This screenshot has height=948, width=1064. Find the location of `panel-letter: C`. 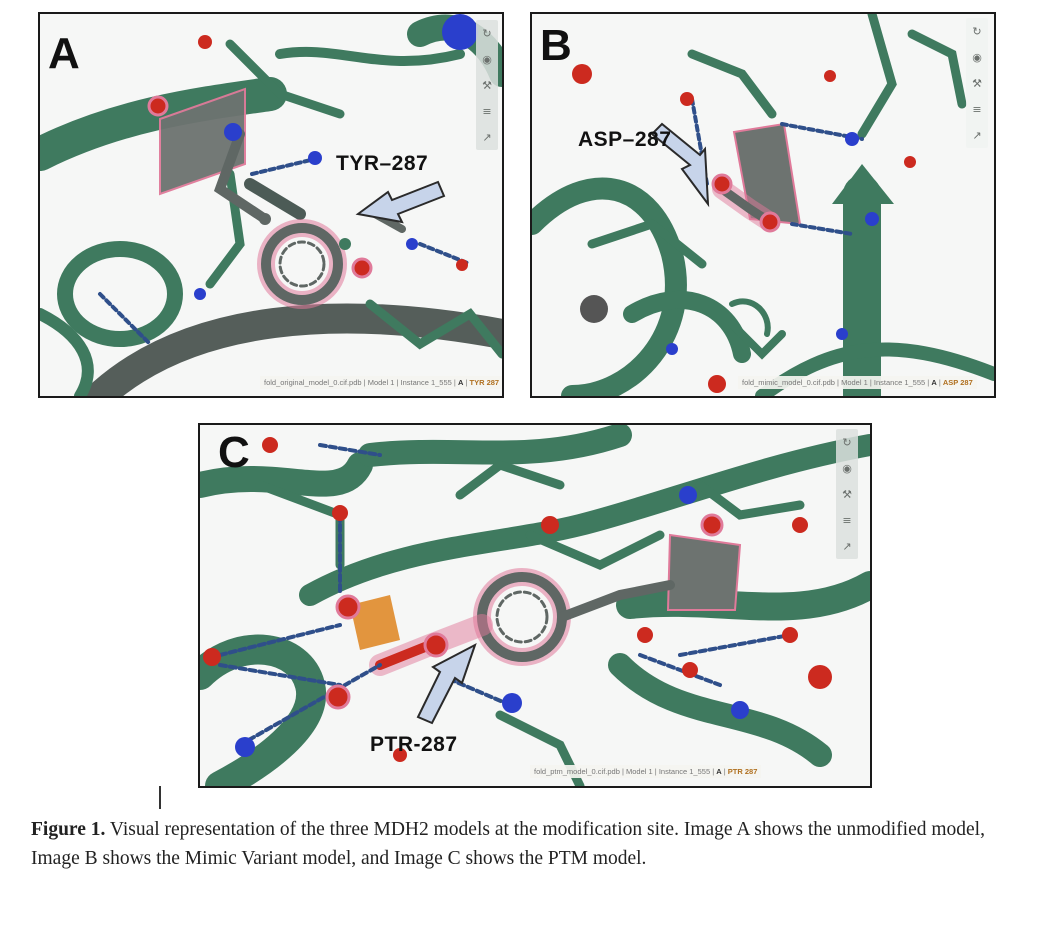

panel-letter: C is located at coordinates (234, 452).